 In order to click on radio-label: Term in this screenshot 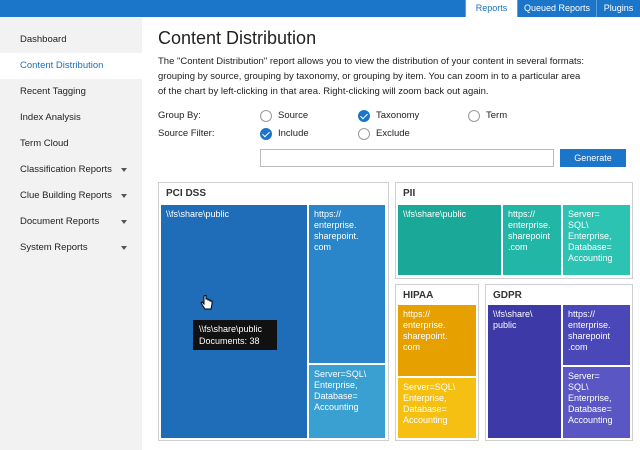, I will do `click(497, 115)`.